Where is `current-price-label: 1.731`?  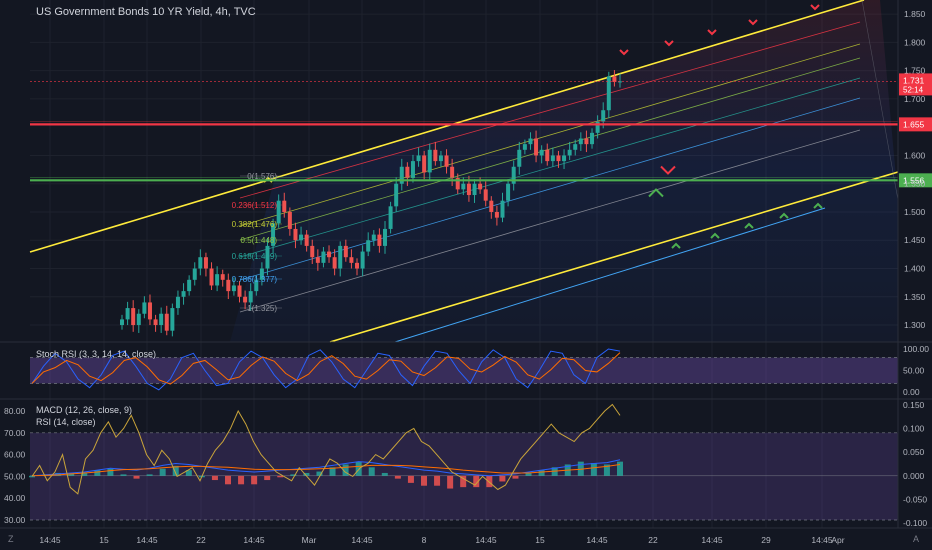
current-price-label: 1.731 is located at coordinates (914, 80).